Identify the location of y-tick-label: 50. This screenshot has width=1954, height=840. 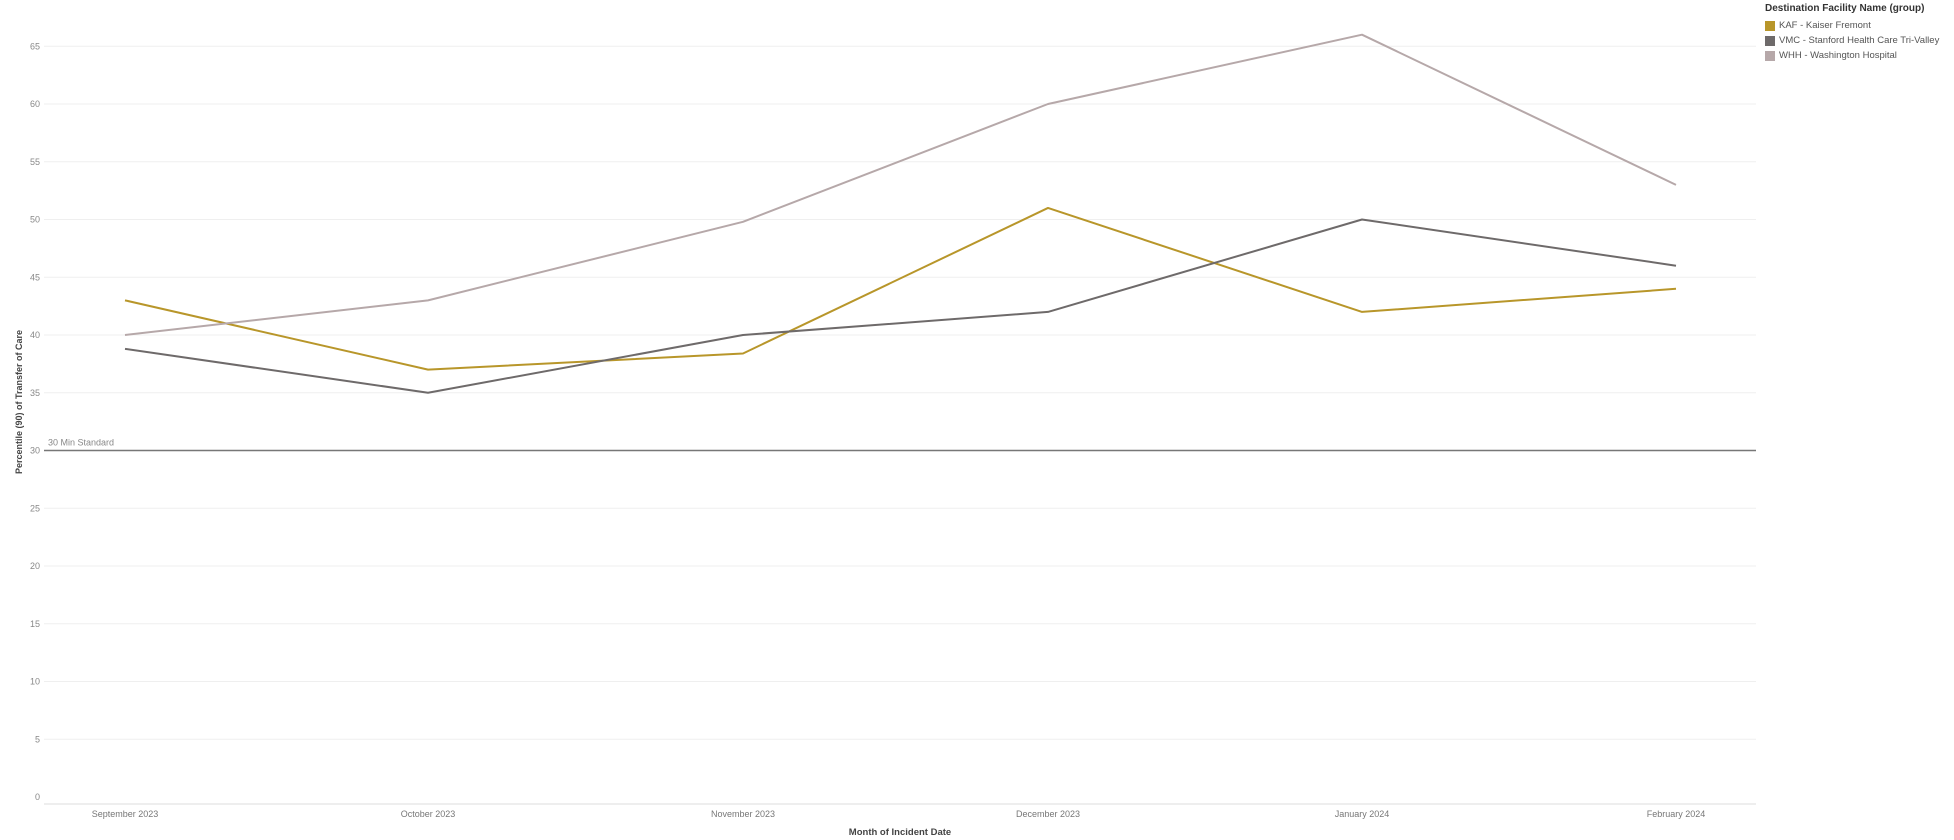
(35, 220).